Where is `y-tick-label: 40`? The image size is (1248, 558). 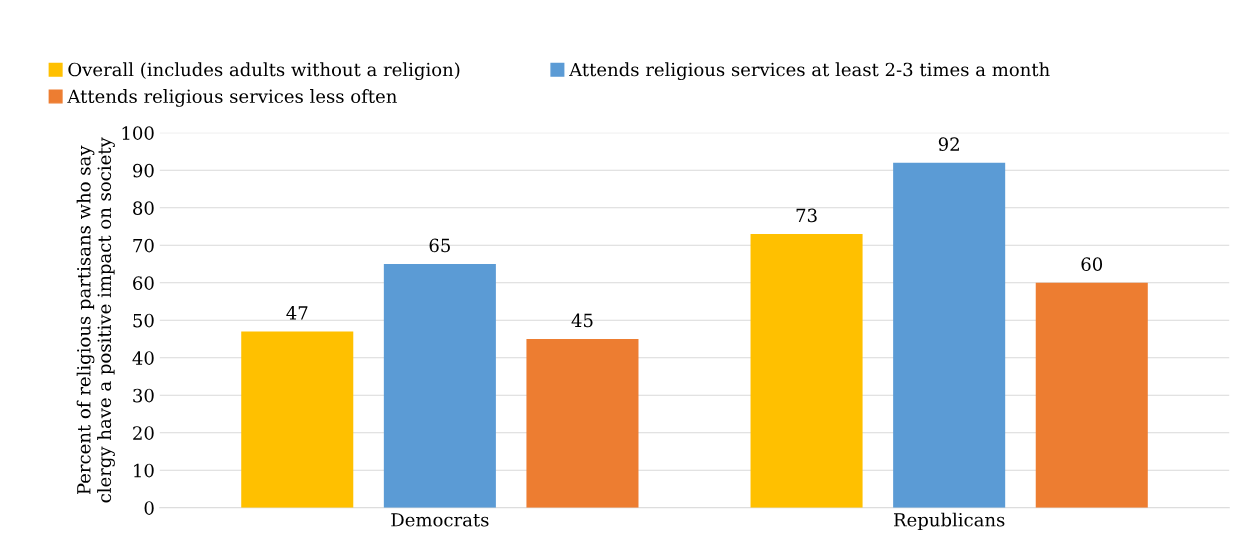
y-tick-label: 40 is located at coordinates (143, 358).